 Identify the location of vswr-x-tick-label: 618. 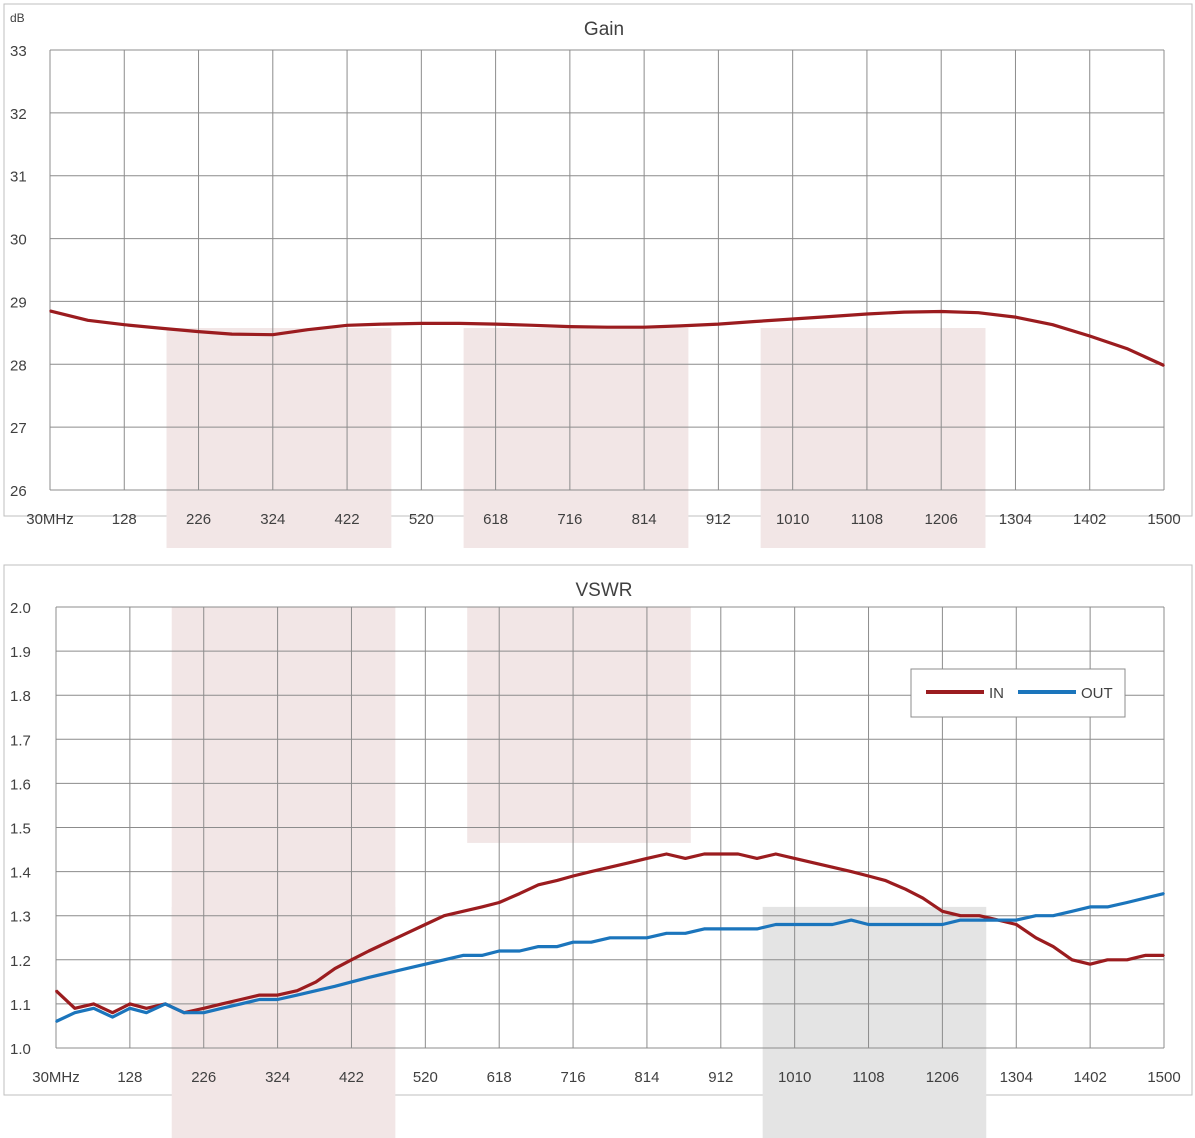
(499, 1077).